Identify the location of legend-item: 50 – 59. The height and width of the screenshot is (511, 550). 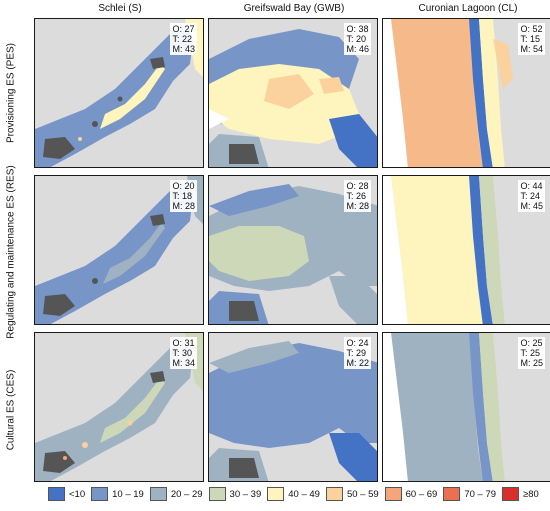
(352, 494).